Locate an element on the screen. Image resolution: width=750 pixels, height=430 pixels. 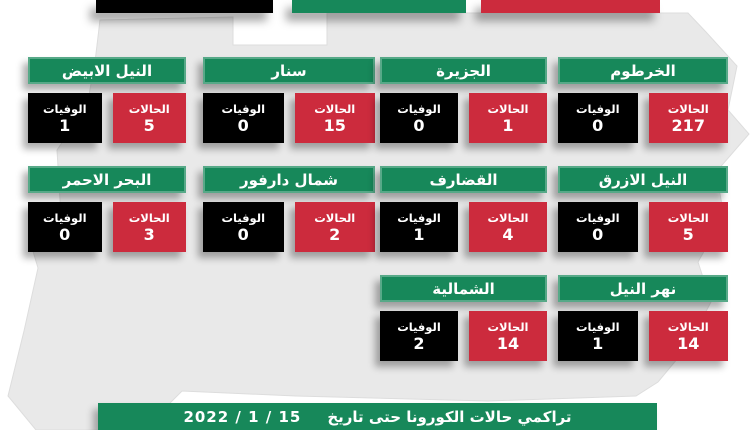
cases-box: الحالات 1 is located at coordinates (508, 118).